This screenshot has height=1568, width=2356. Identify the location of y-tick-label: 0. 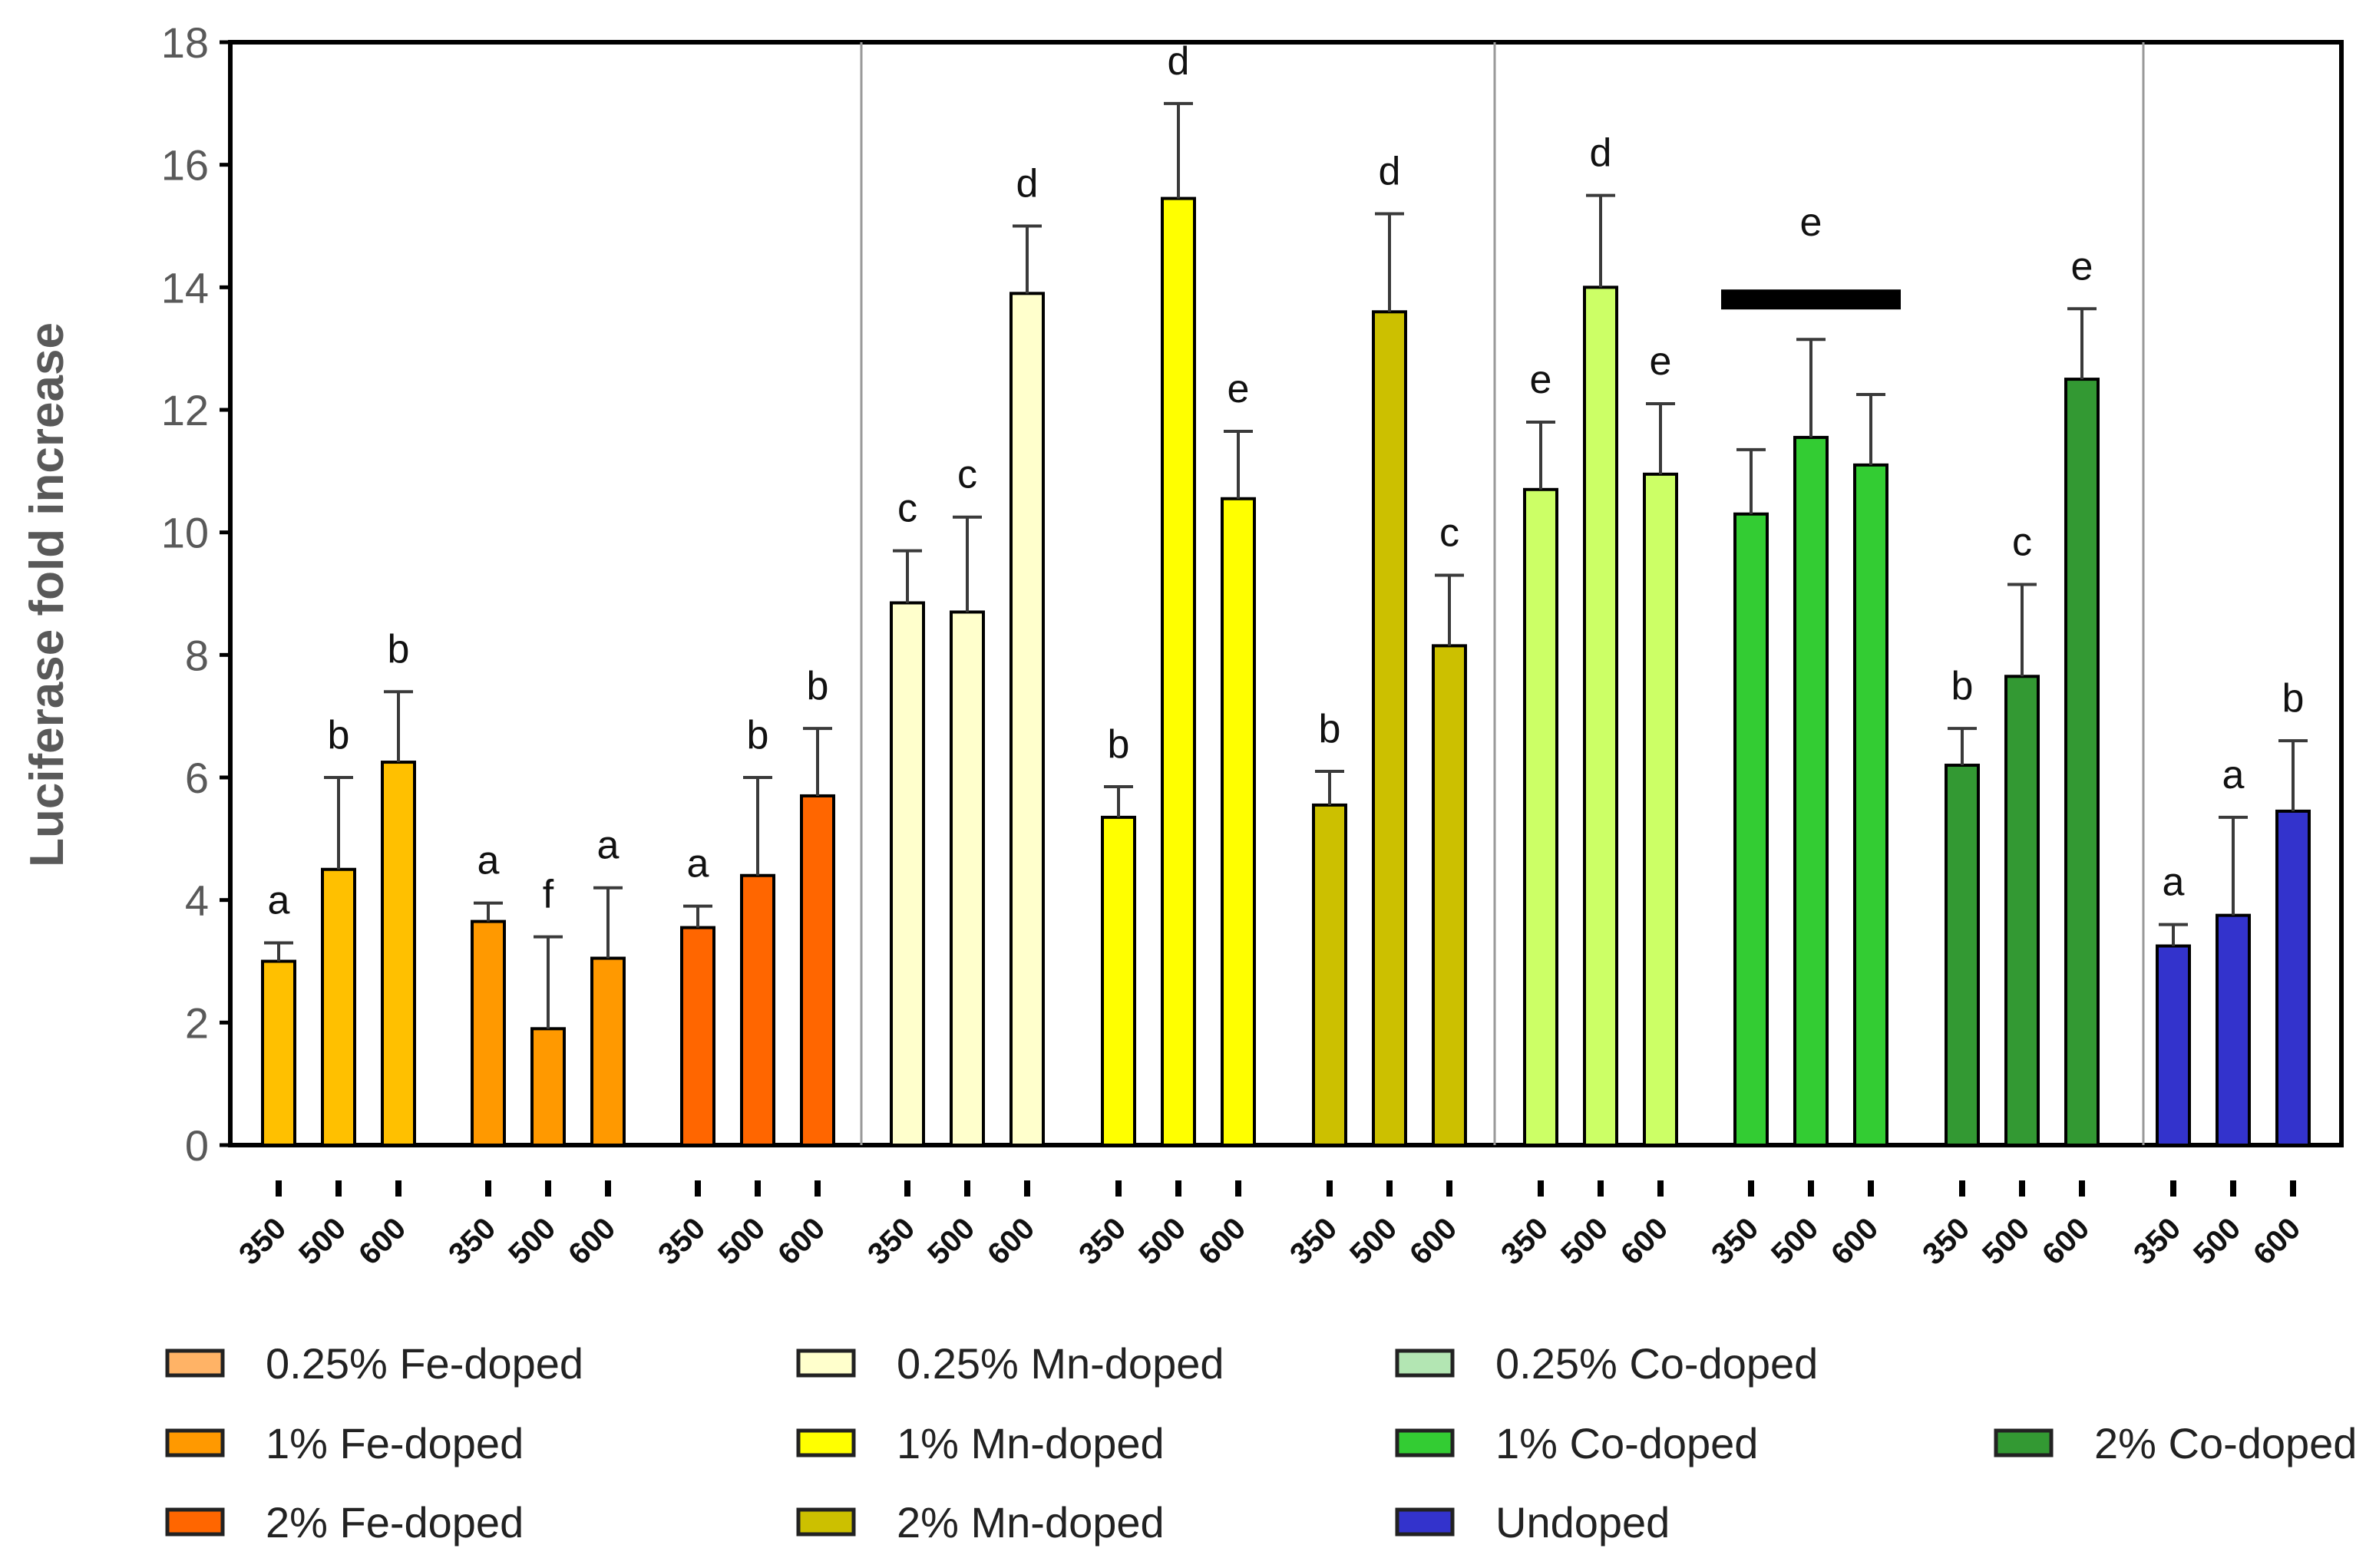
(197, 1145).